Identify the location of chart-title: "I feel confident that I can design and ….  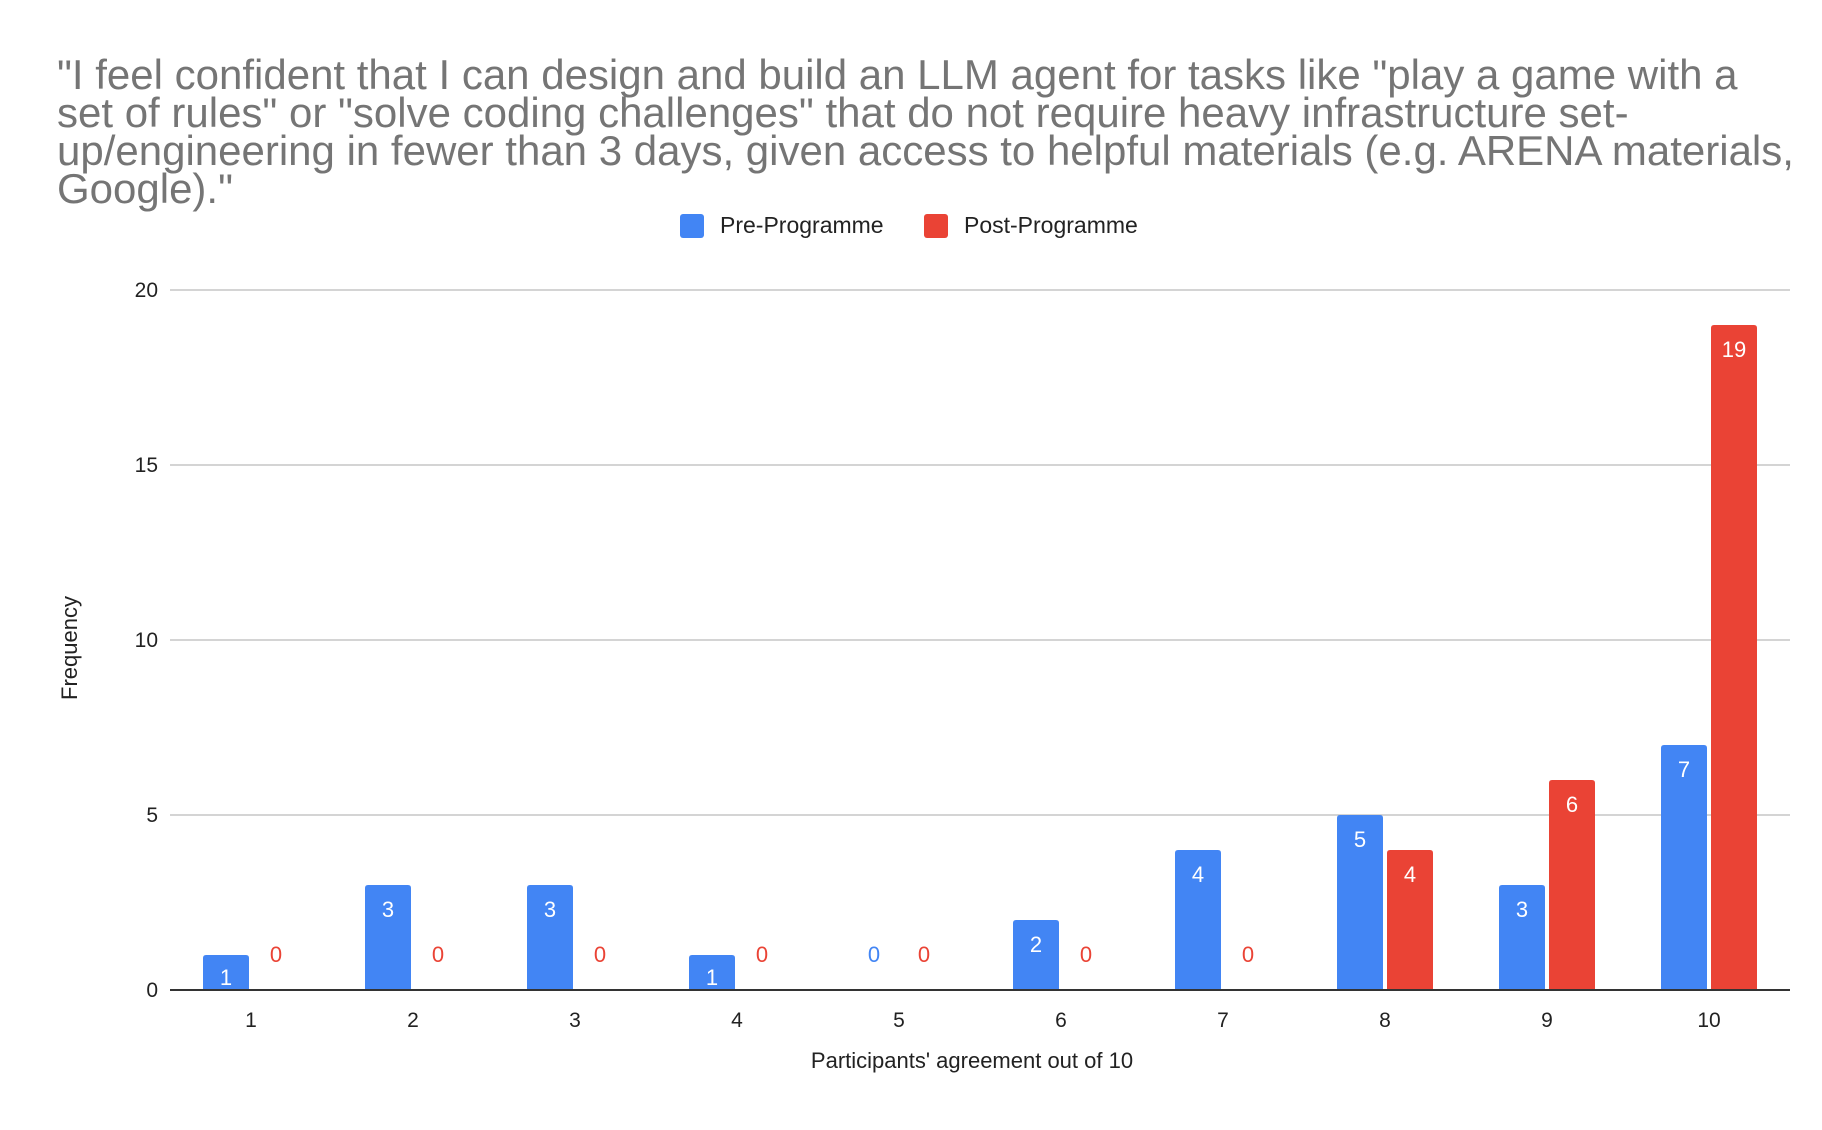
(925, 131).